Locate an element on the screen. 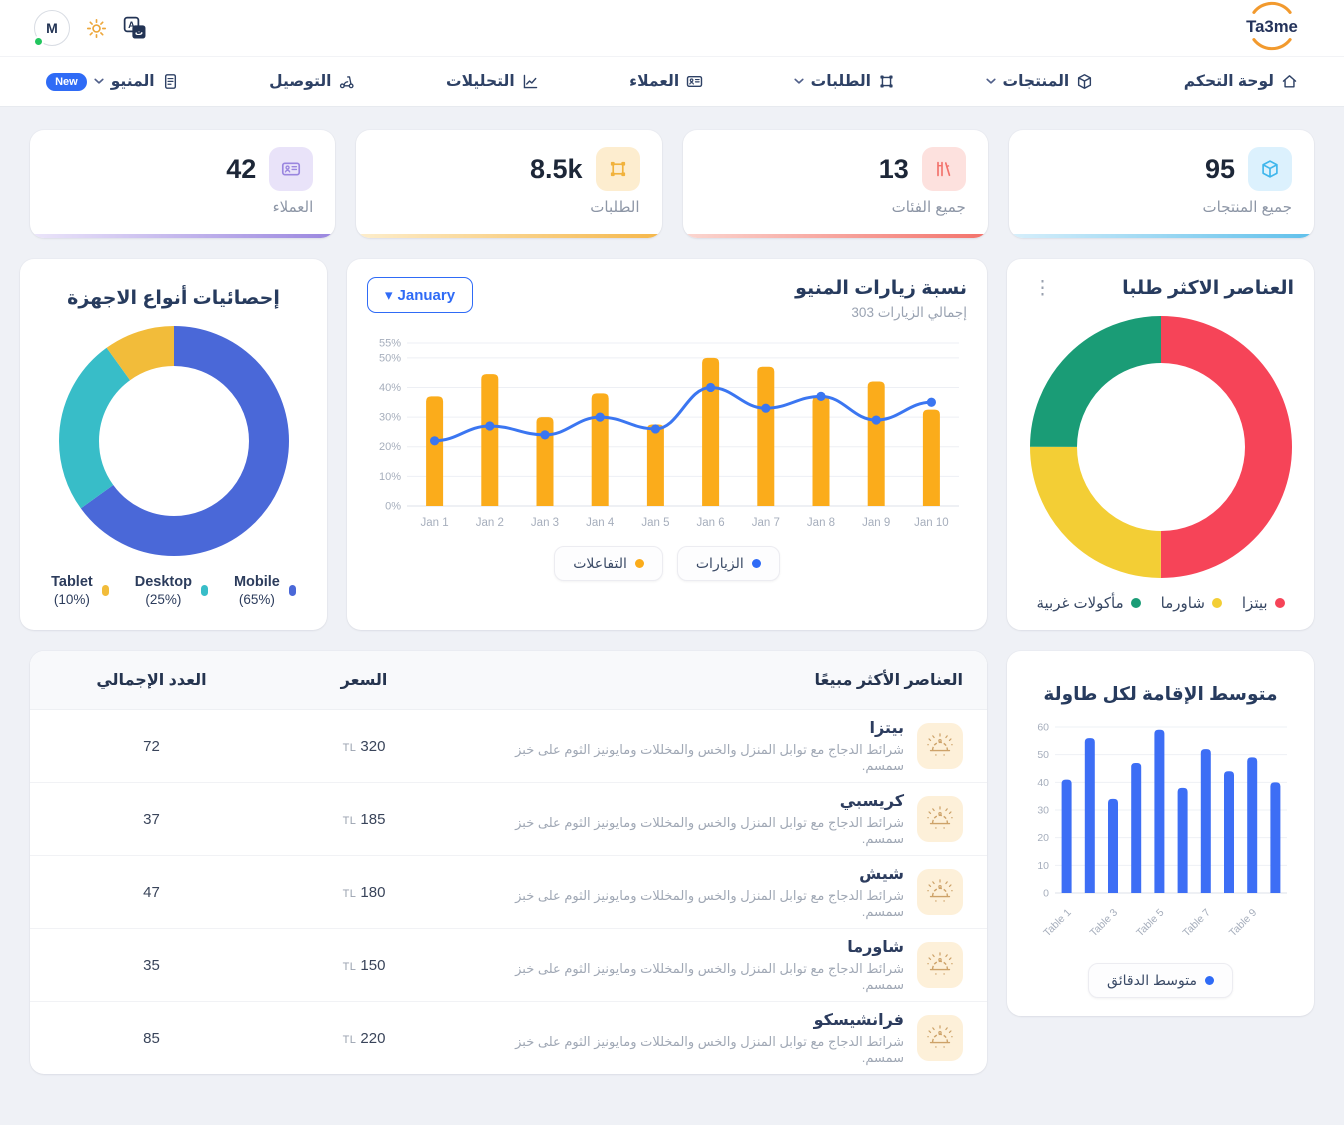  item-price: TL 320 is located at coordinates (364, 746).